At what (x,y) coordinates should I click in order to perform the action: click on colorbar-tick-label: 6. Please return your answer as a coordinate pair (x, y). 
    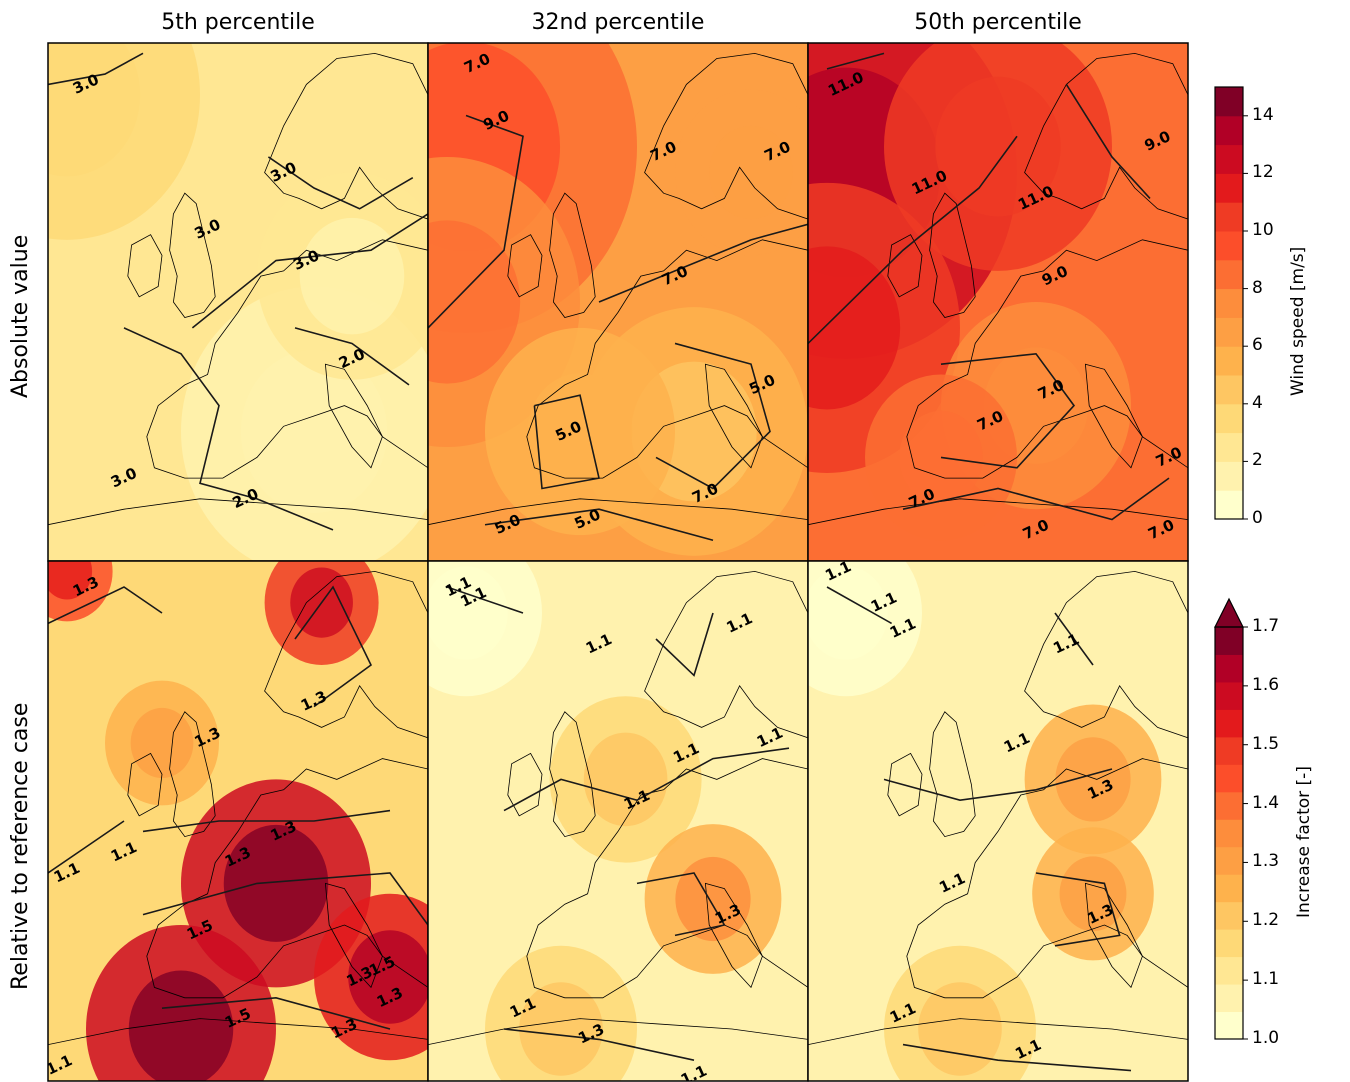
    Looking at the image, I should click on (1257, 345).